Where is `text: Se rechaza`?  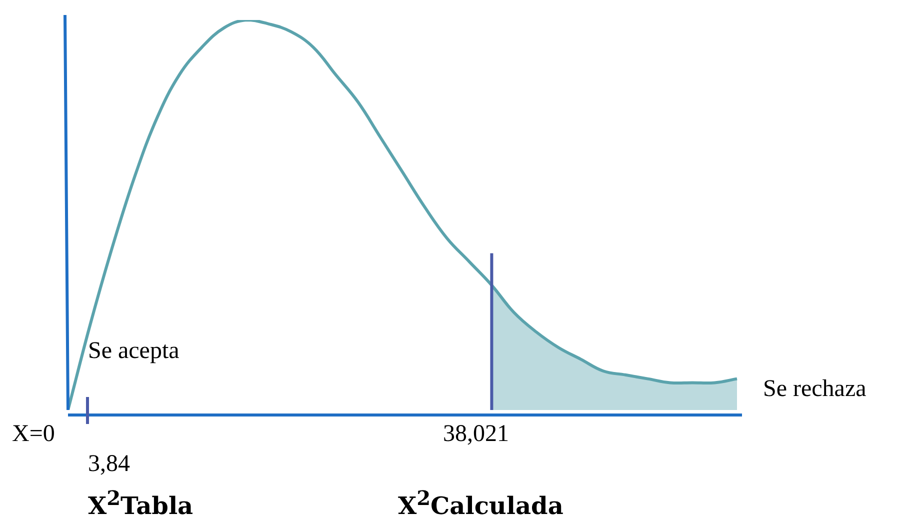
text: Se rechaza is located at coordinates (814, 389).